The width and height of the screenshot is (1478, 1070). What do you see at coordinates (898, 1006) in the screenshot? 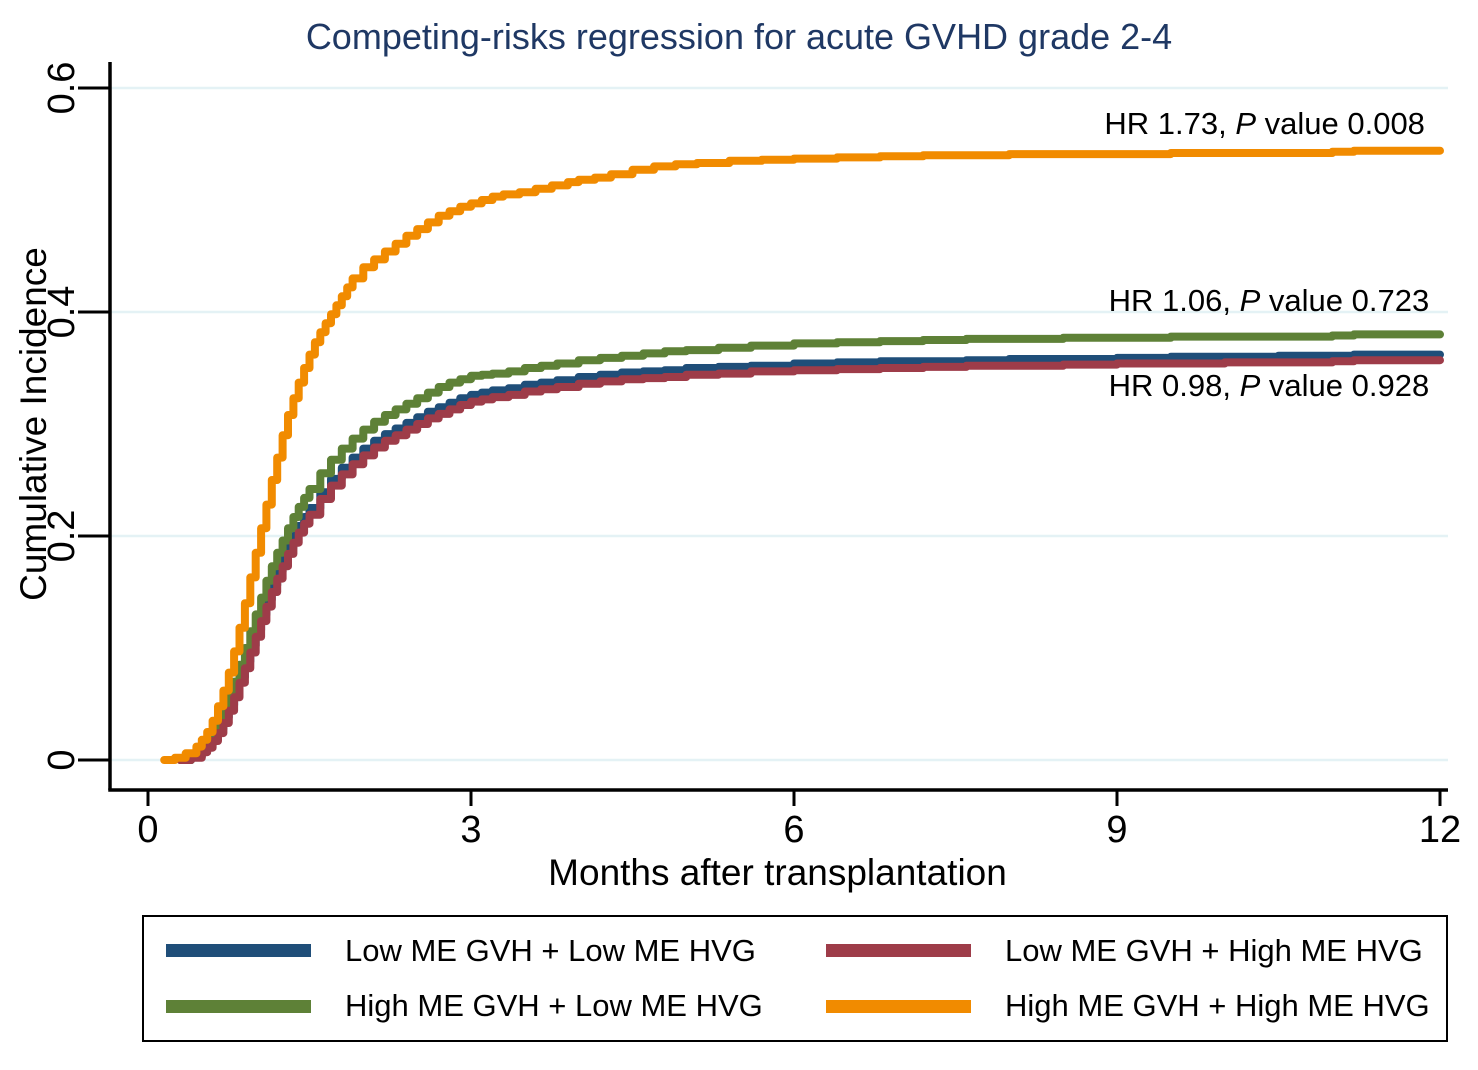
I see `legend-swatch-orange` at bounding box center [898, 1006].